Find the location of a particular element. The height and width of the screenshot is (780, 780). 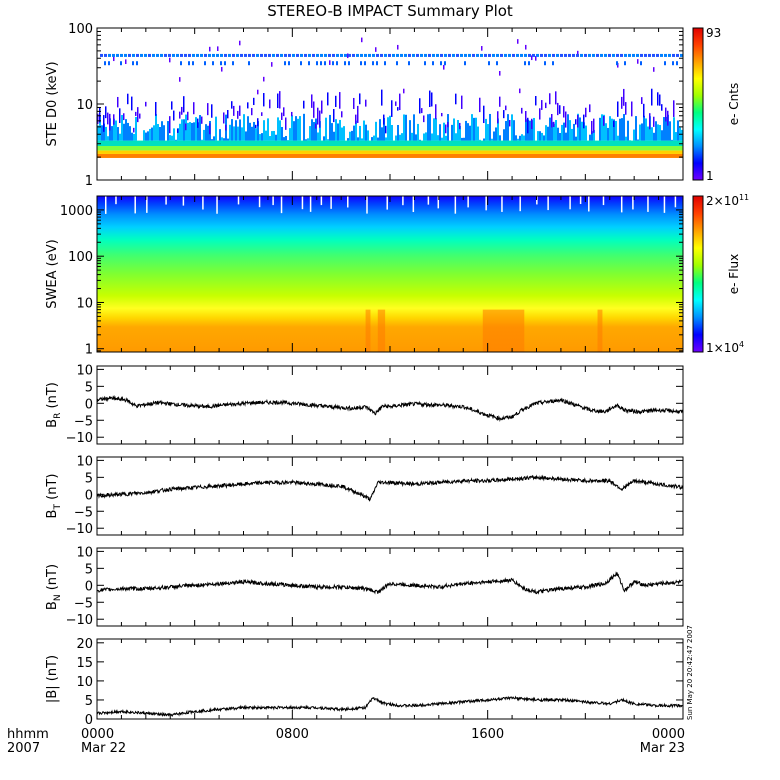

bt-ytick-label: 5 is located at coordinates (89, 478).